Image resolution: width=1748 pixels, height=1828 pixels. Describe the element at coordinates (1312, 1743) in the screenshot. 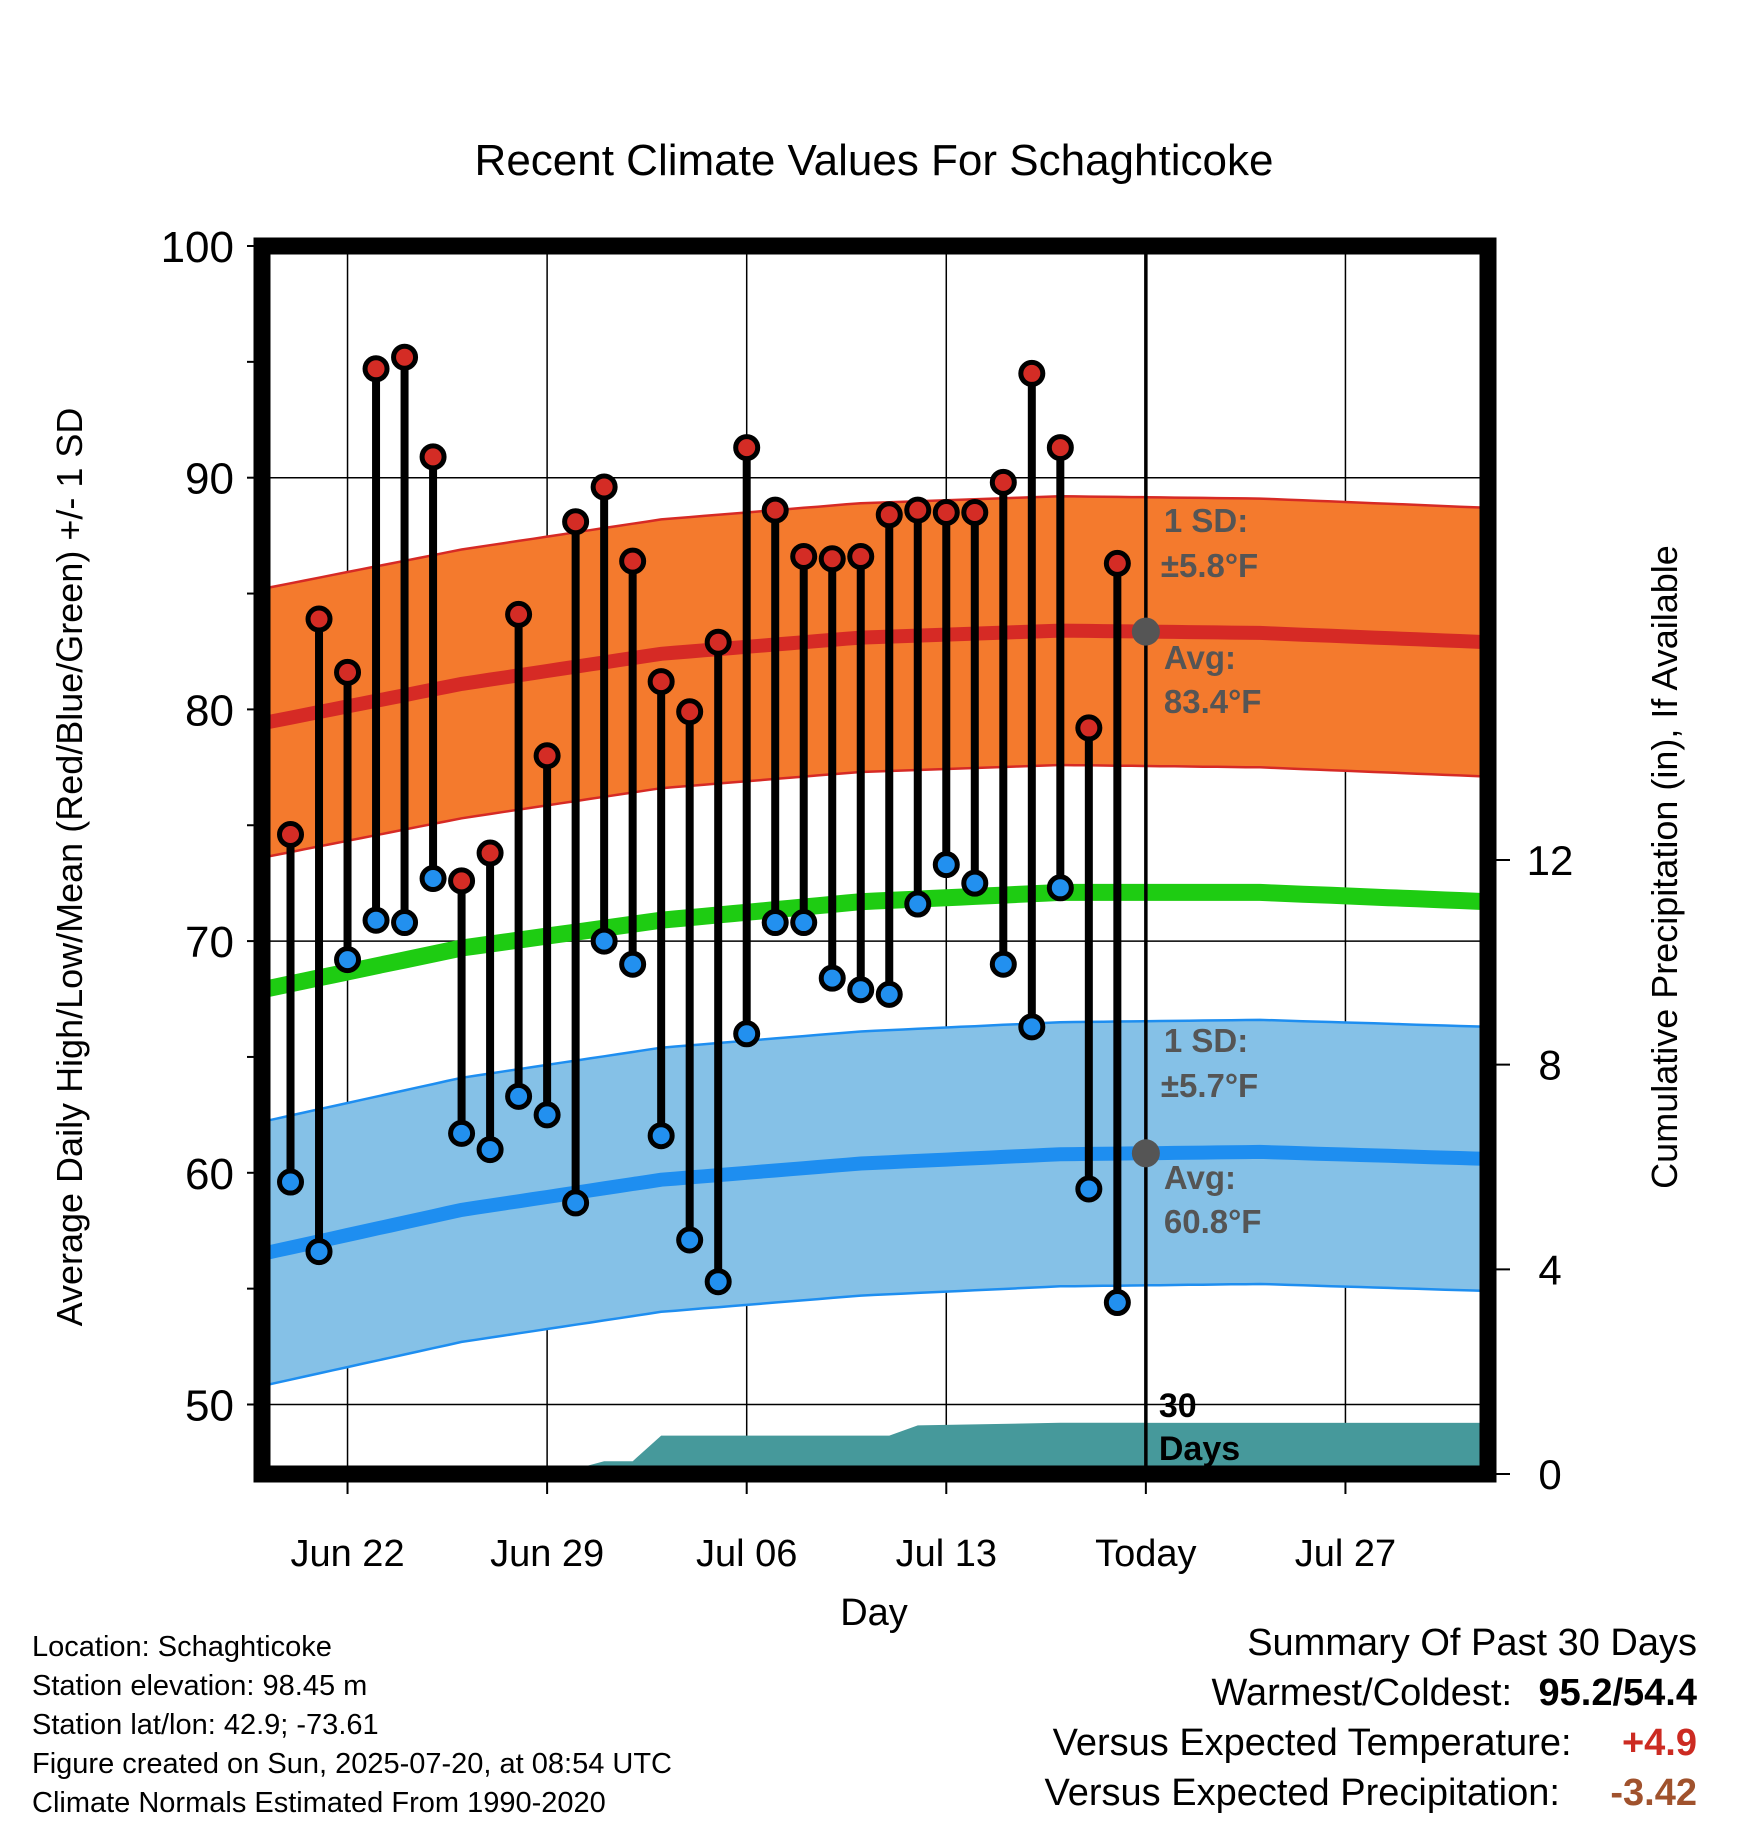

I see `temp-label: Versus Expected Temperature:` at that location.